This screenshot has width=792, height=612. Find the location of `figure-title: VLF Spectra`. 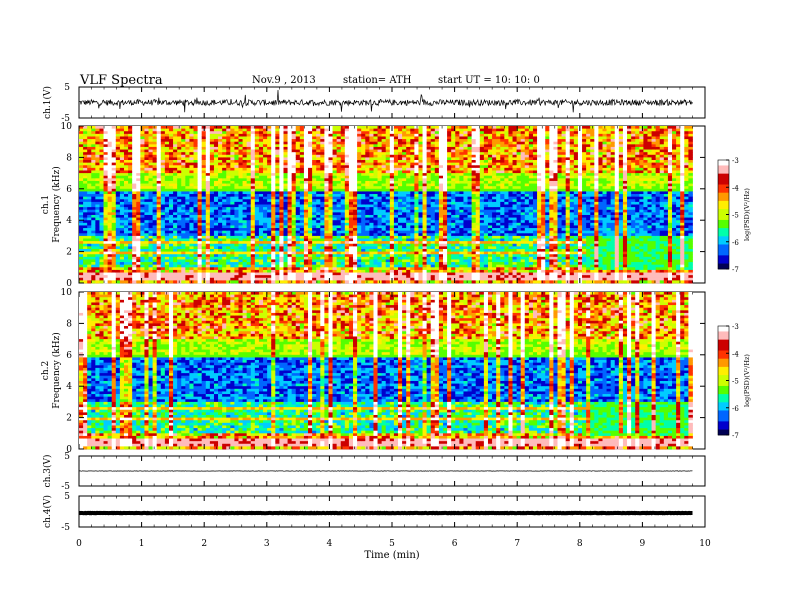

figure-title: VLF Spectra is located at coordinates (121, 80).